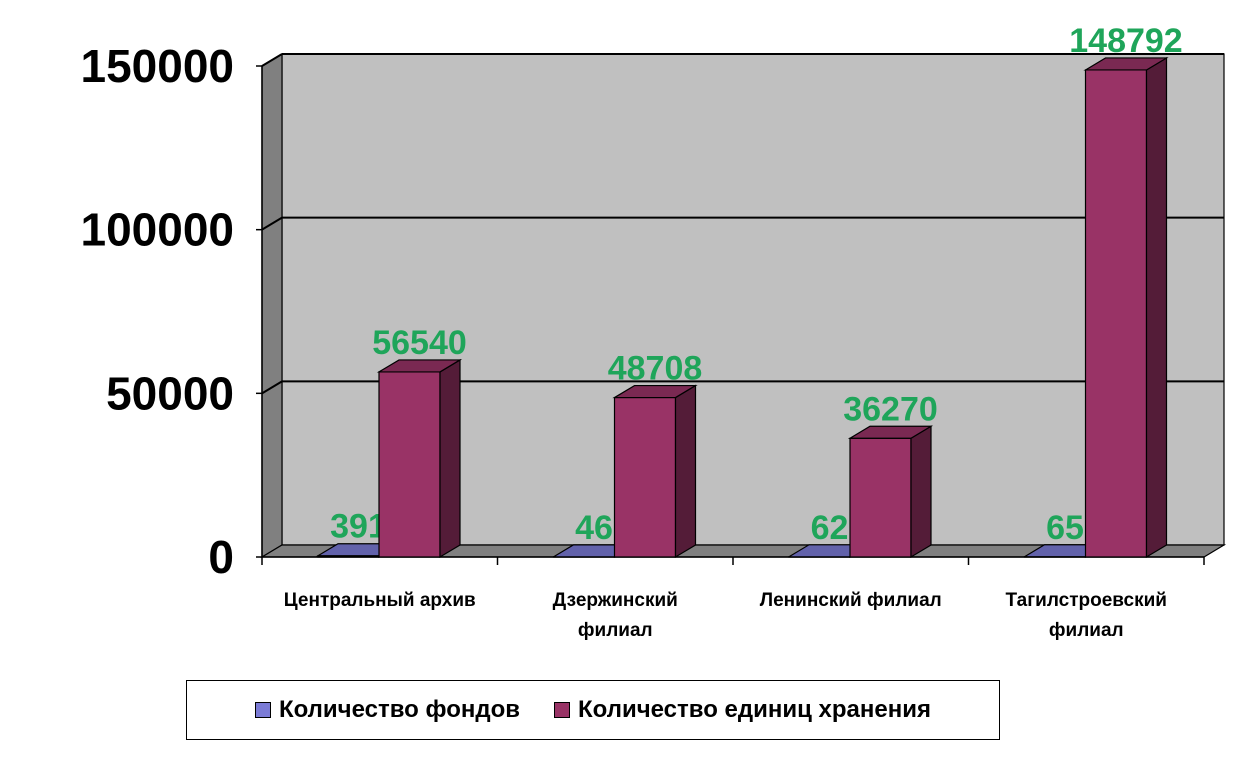  What do you see at coordinates (380, 600) in the screenshot?
I see `x-tick-label: Центральный архив` at bounding box center [380, 600].